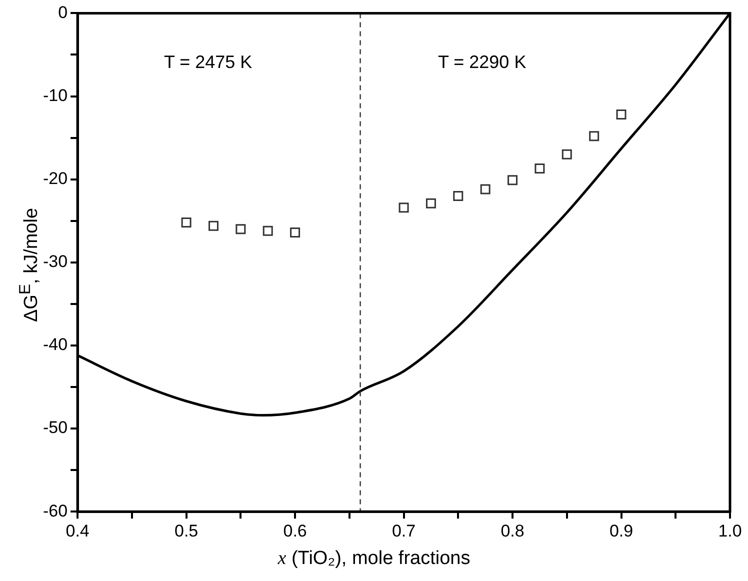 This screenshot has width=748, height=581. What do you see at coordinates (512, 530) in the screenshot?
I see `x-tick-label: 0.8` at bounding box center [512, 530].